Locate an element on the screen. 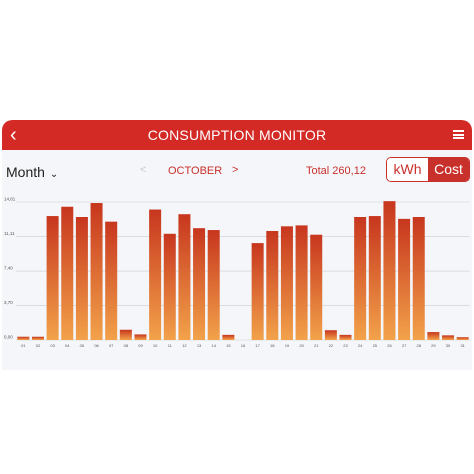  x-tick-label: 30 is located at coordinates (448, 345).